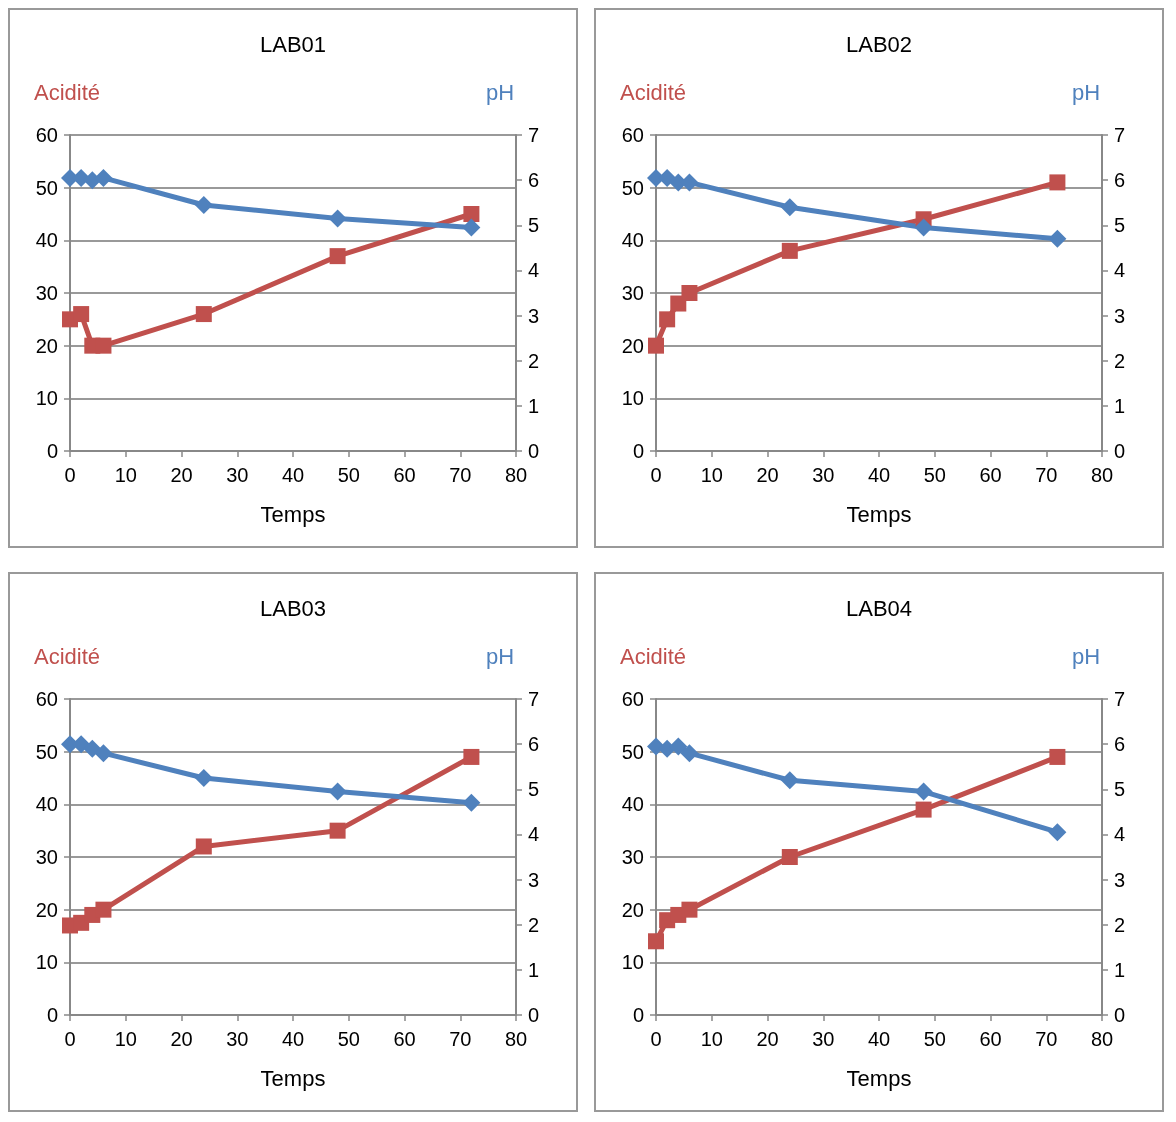 The height and width of the screenshot is (1122, 1176). I want to click on chart-title: LAB02, so click(879, 44).